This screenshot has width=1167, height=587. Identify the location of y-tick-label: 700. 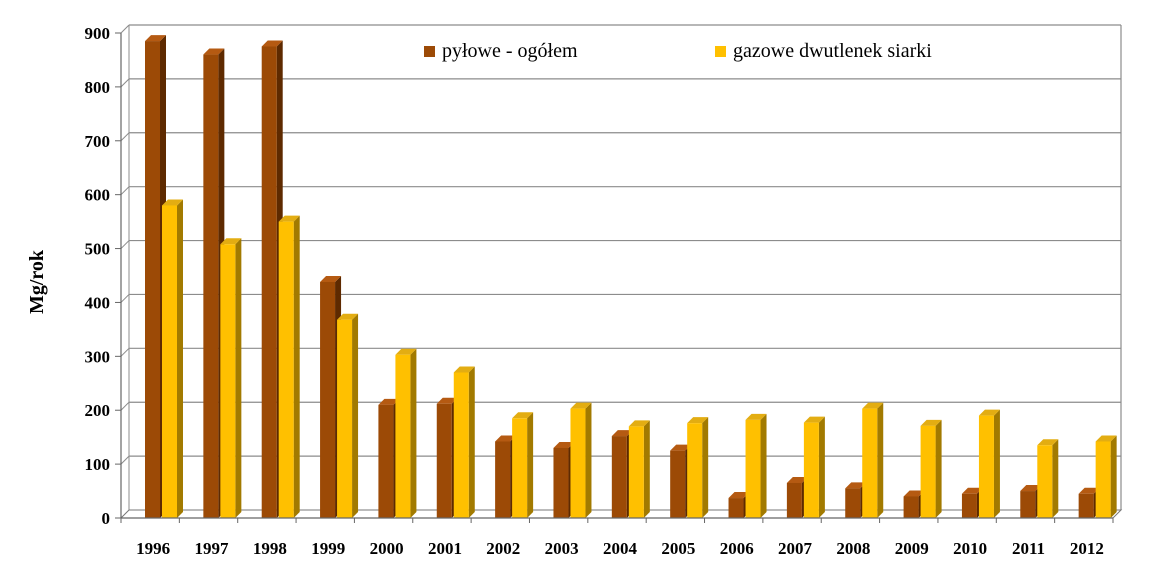
(98, 141).